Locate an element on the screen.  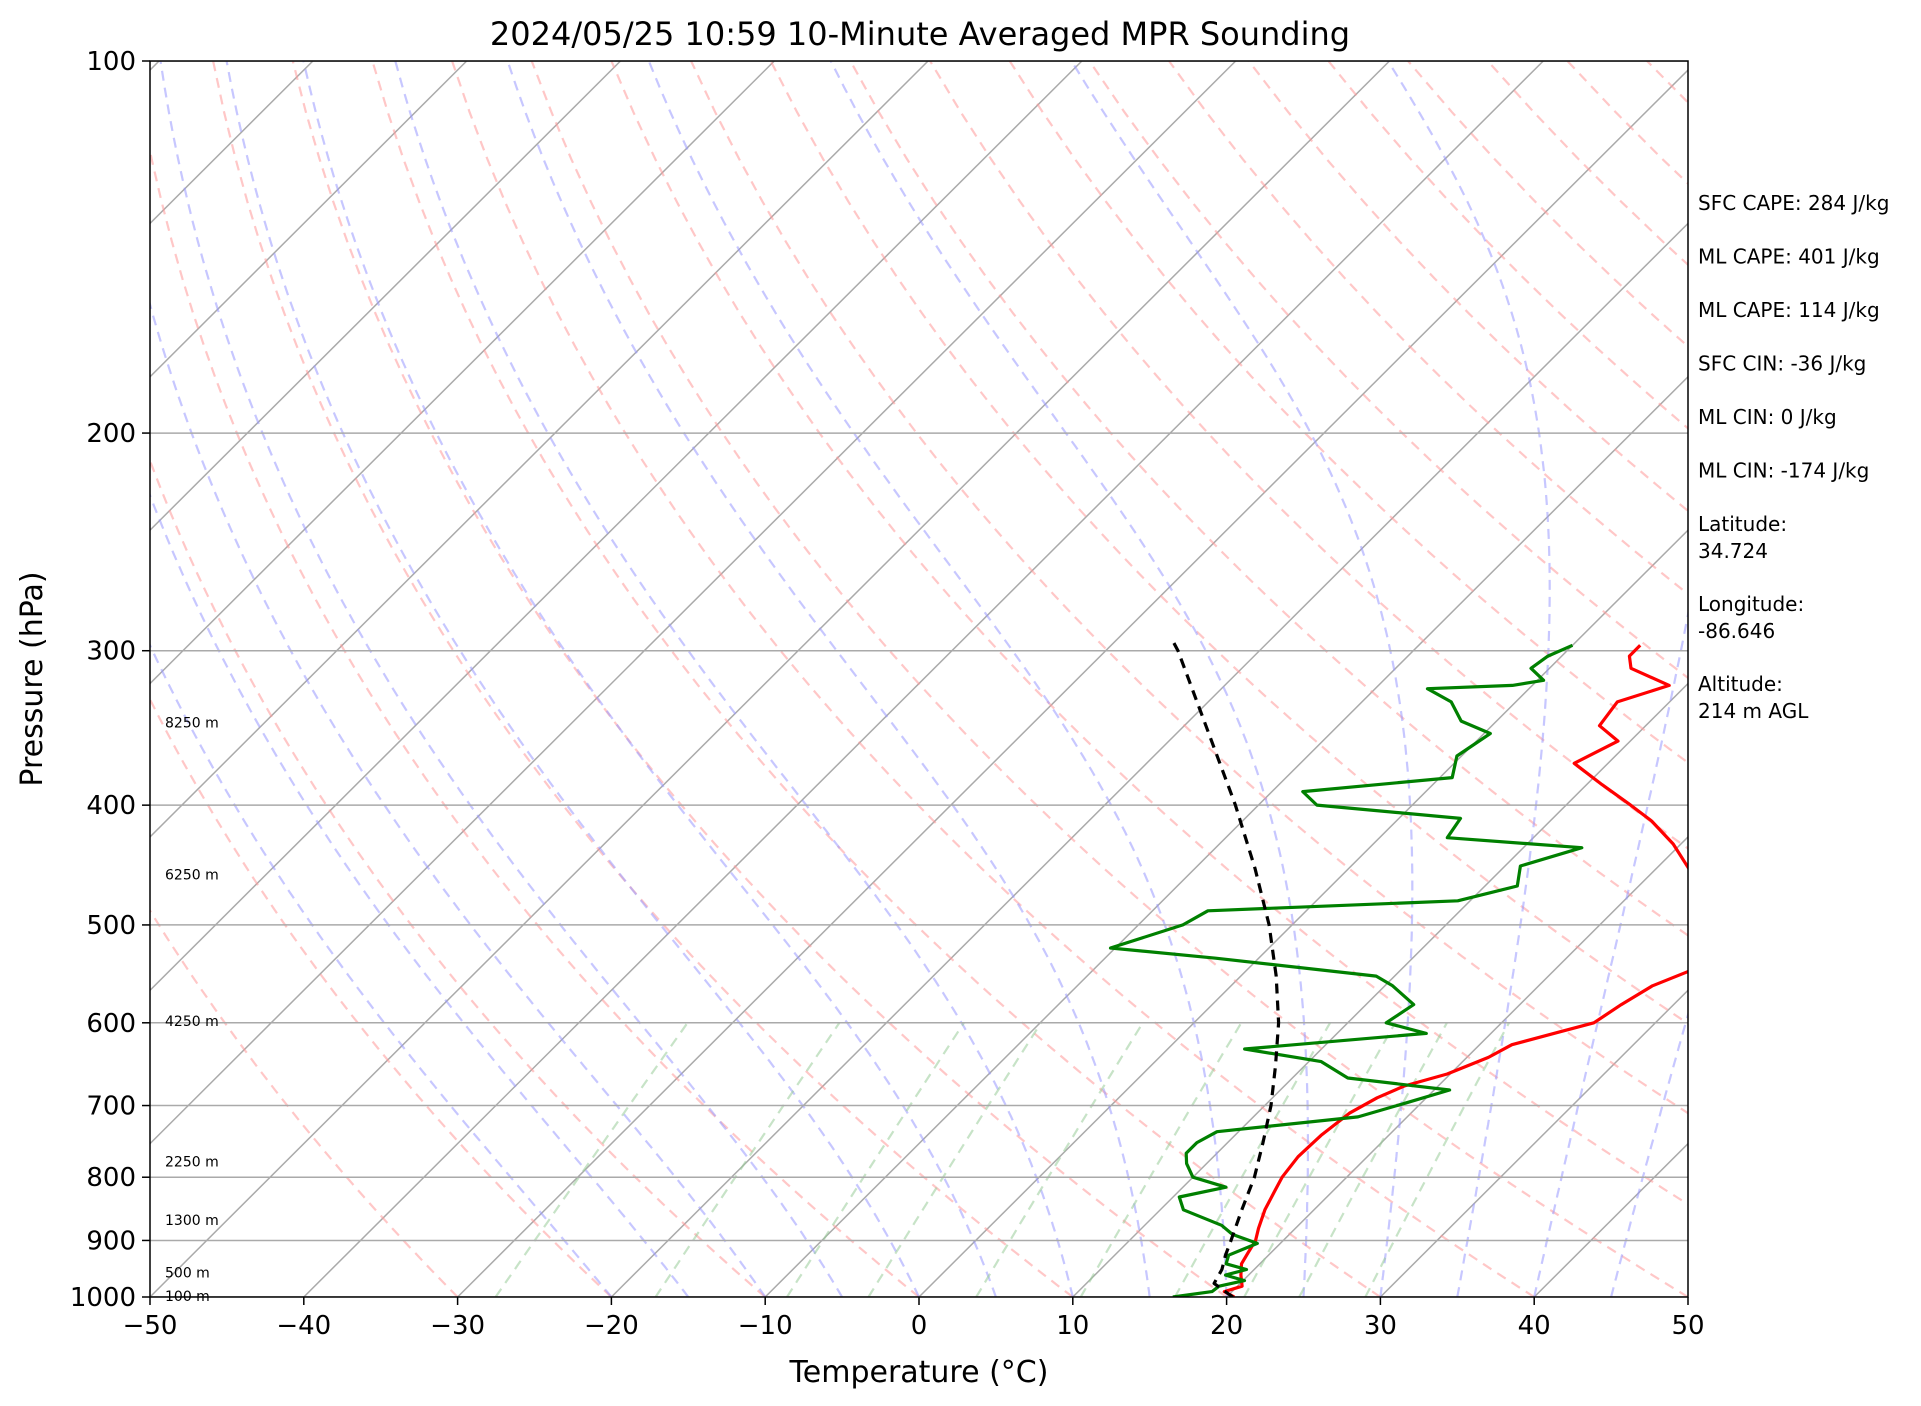
info-annotation: ML CAPE: 114 J/kg is located at coordinates (1789, 310).